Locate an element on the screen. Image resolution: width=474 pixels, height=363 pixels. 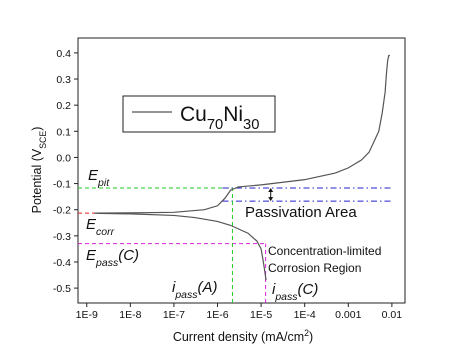
legend-box is located at coordinates (199, 114).